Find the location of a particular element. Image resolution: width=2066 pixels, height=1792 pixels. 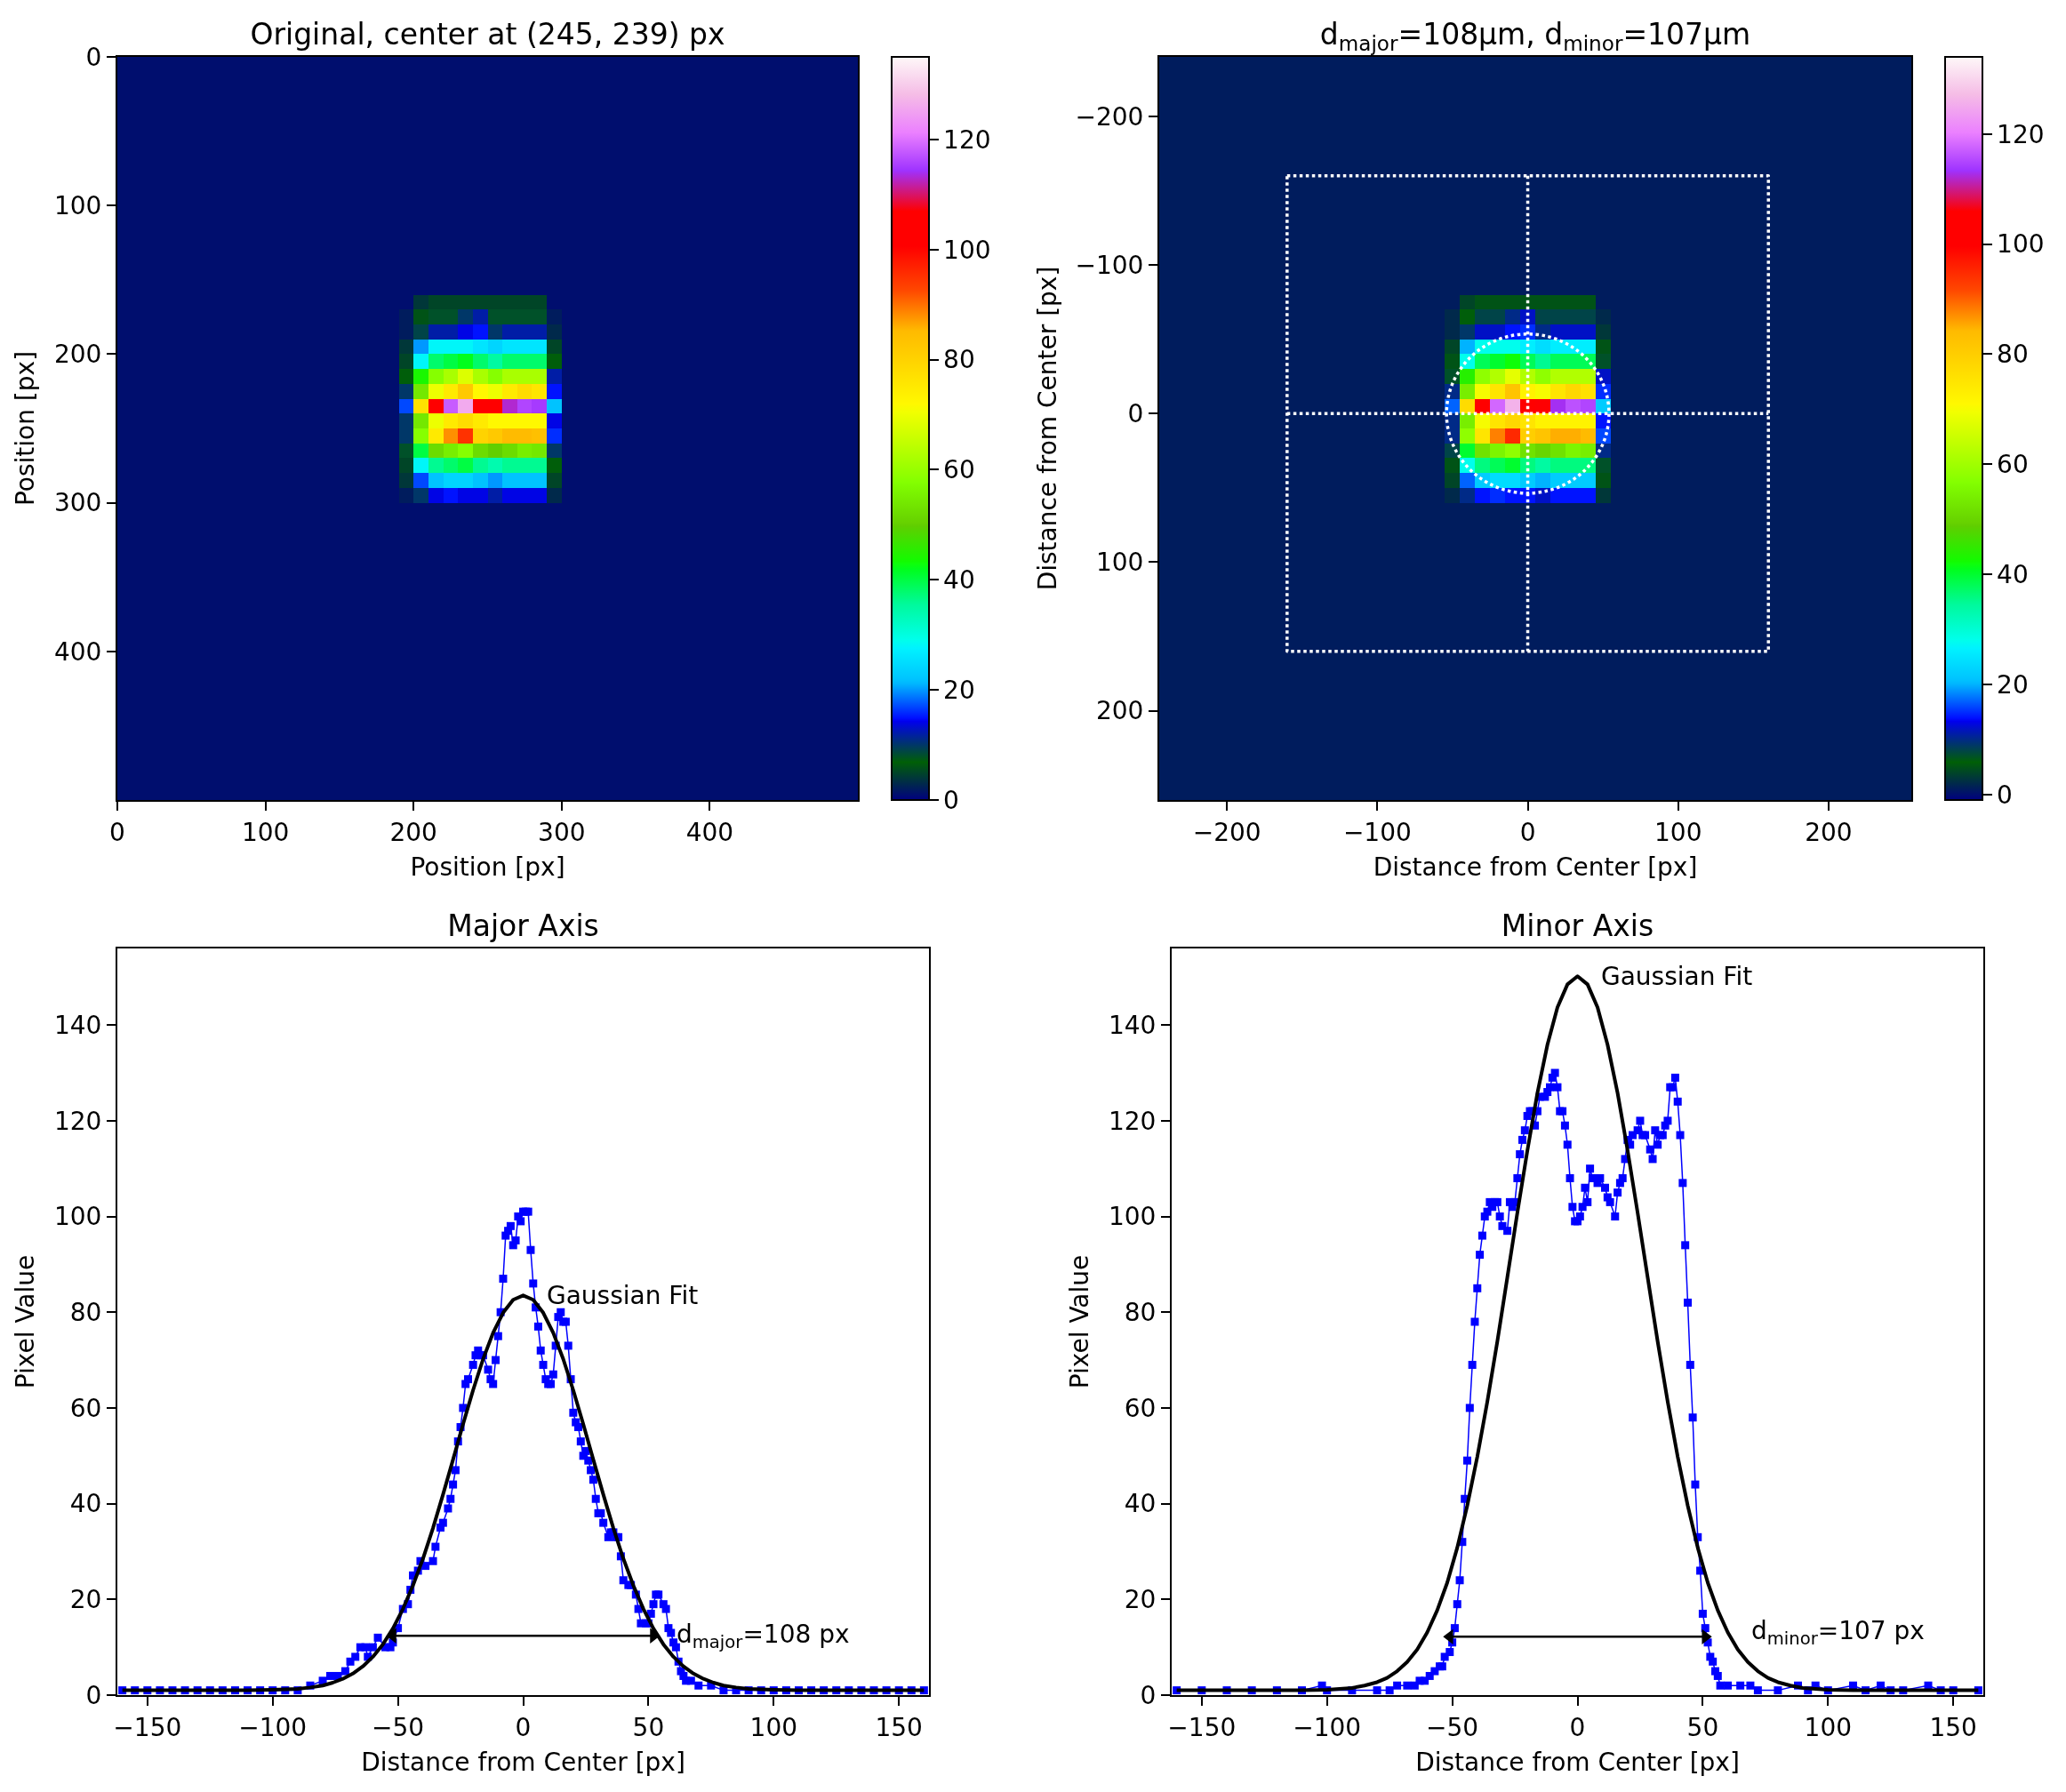

chart-title: d$_{major}$=108μm, d$_{minor}$=107μm is located at coordinates (1535, 36).